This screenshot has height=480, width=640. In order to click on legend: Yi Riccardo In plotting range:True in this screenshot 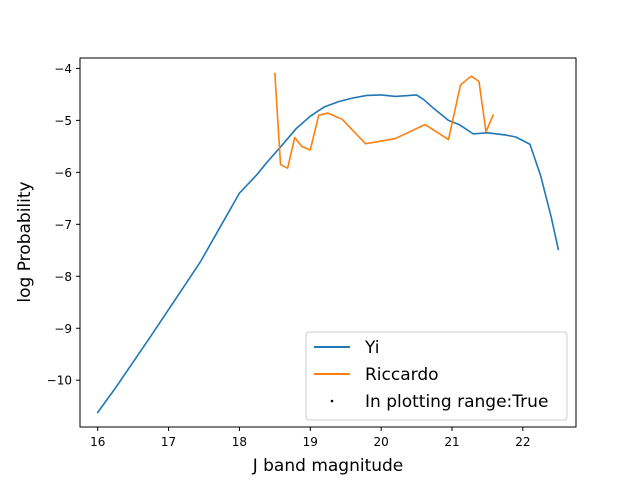, I will do `click(436, 376)`.